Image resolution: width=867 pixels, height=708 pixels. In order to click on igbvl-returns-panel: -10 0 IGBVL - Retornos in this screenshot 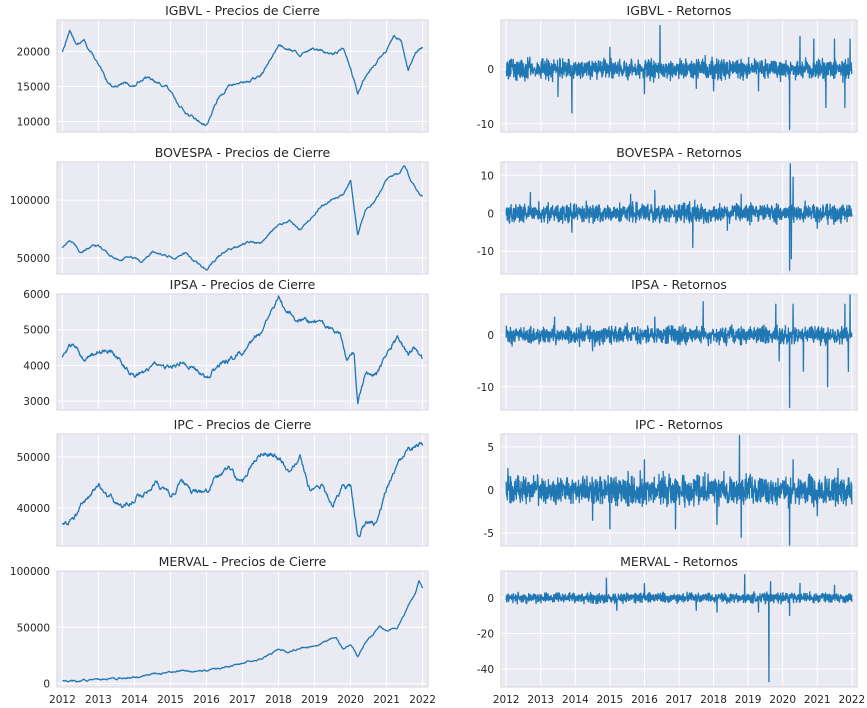, I will do `click(667, 68)`.